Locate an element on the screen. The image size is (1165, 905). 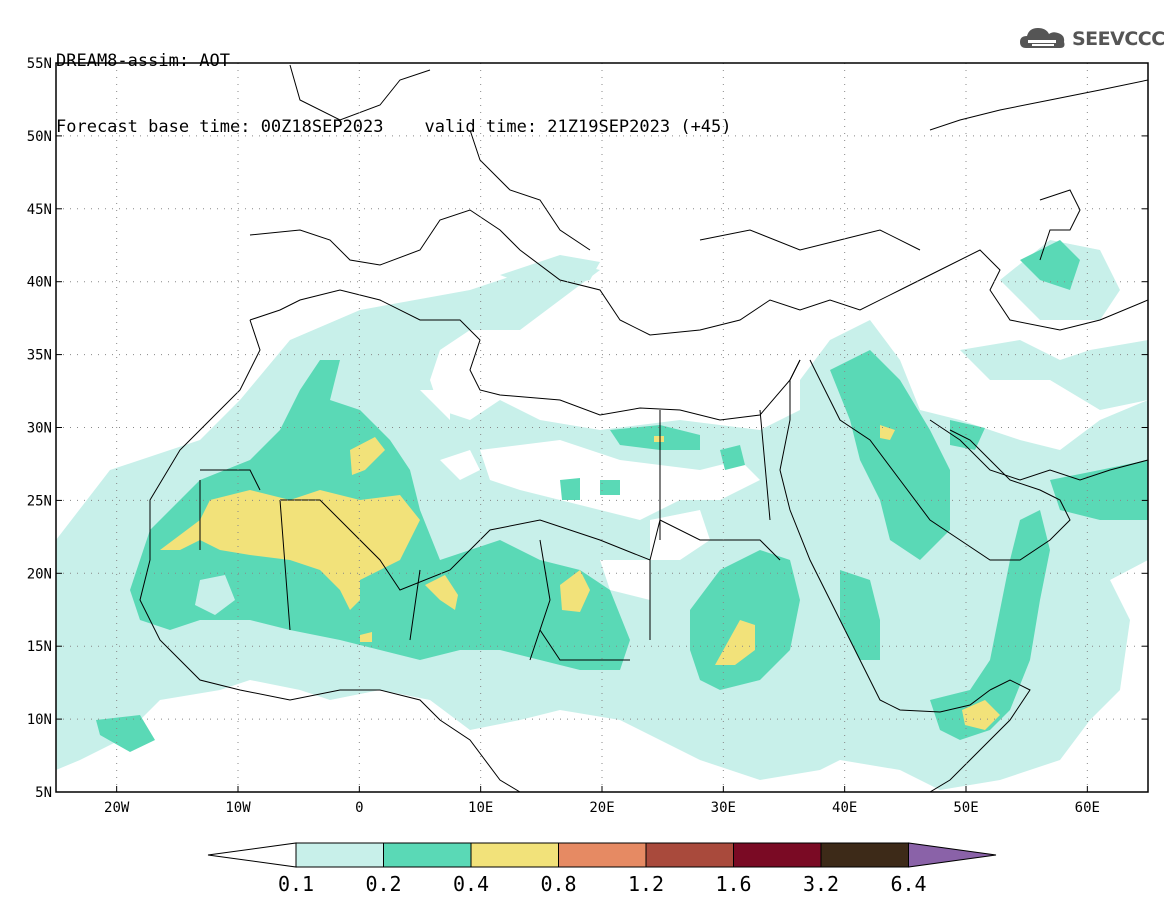
lon-label: 50E is located at coordinates (965, 808).